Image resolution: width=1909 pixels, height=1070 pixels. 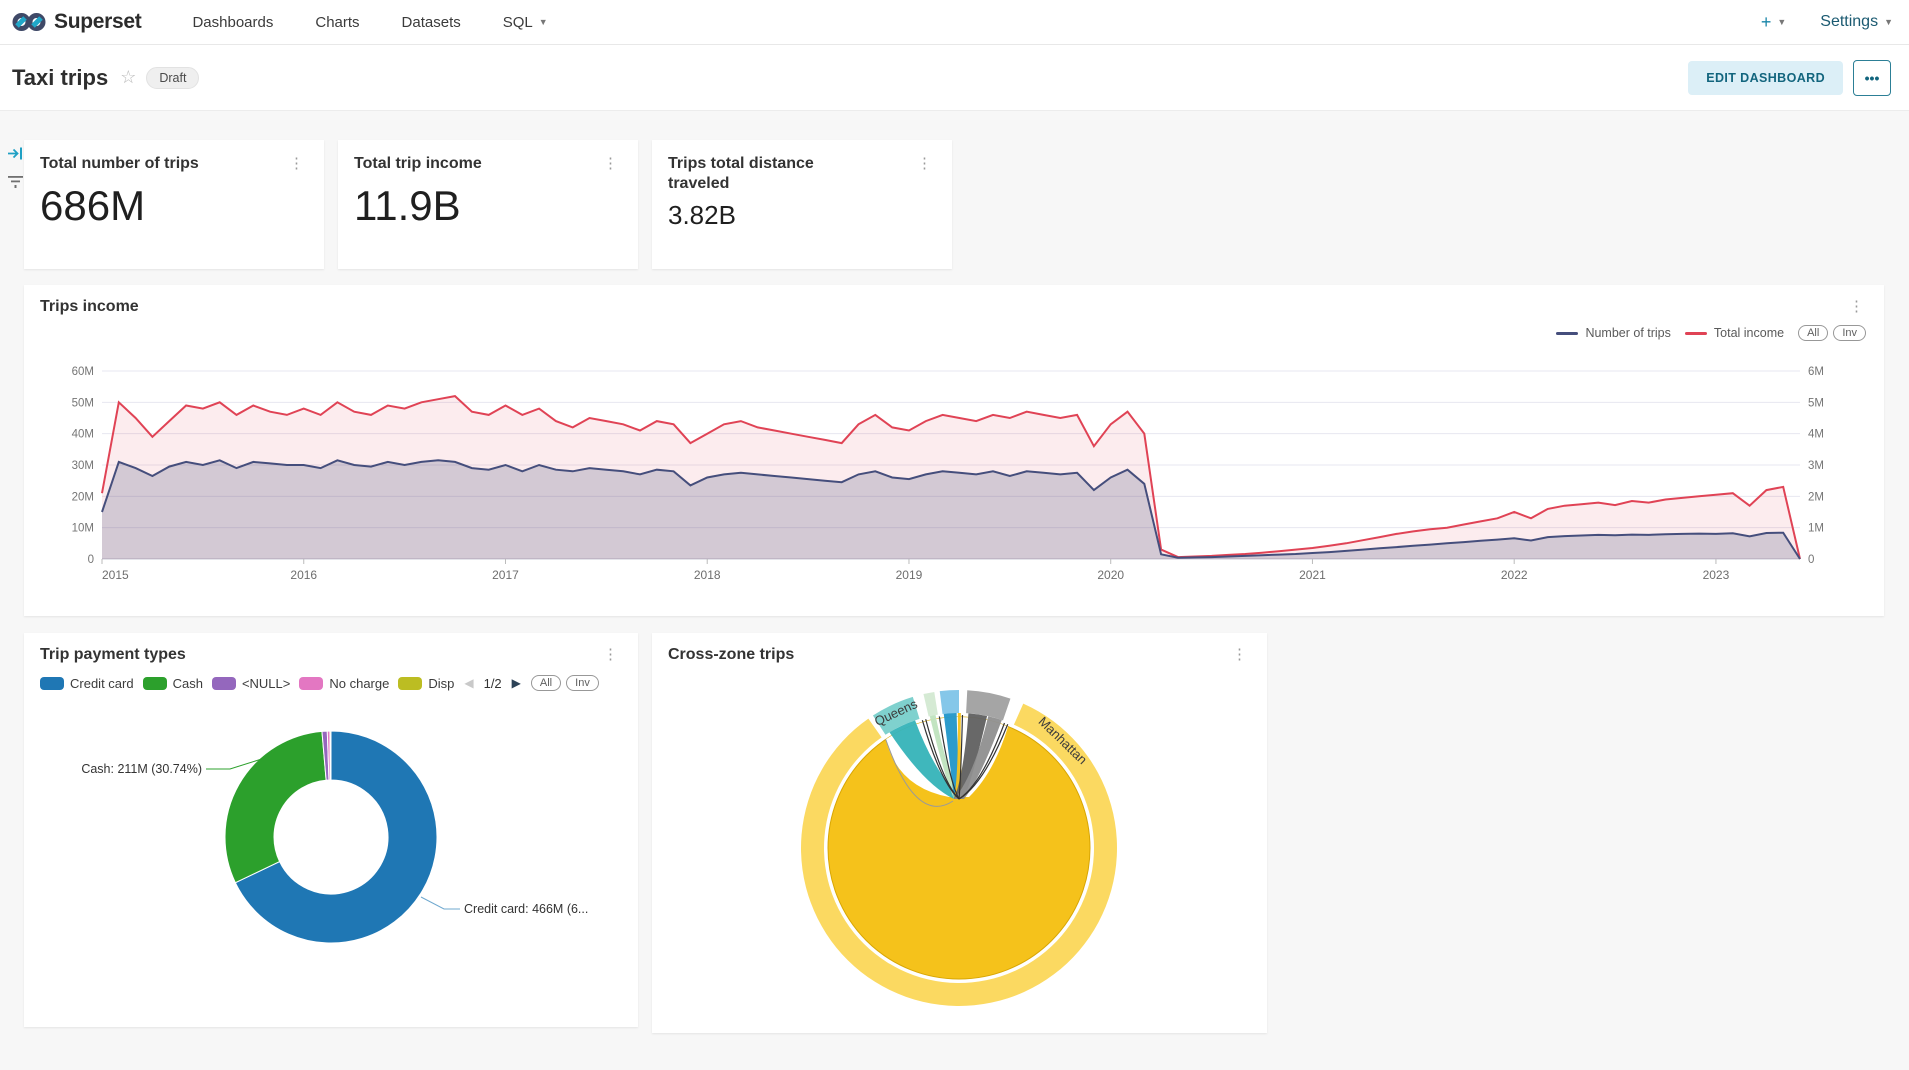 What do you see at coordinates (141, 769) in the screenshot?
I see `cash-callout-label: Cash: 211M (30.74%)` at bounding box center [141, 769].